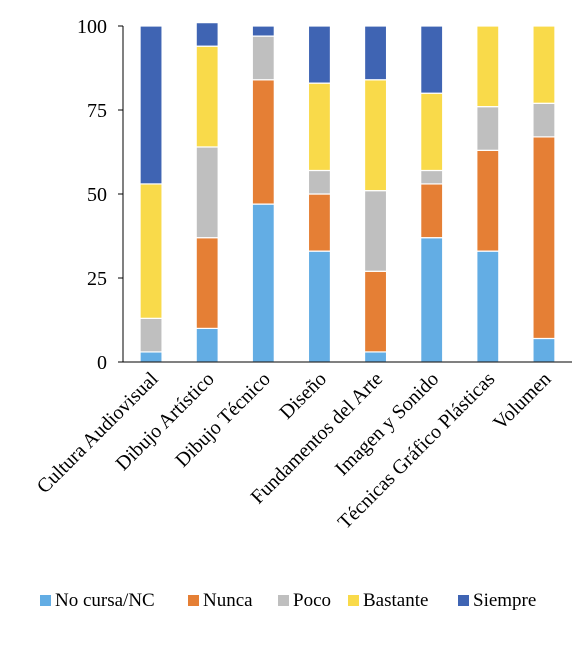  I want to click on legend-label: Siempre, so click(504, 600).